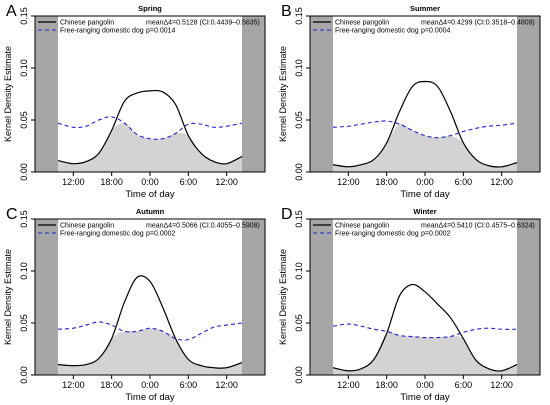 The width and height of the screenshot is (550, 405). Describe the element at coordinates (286, 11) in the screenshot. I see `panel-letter: B` at that location.